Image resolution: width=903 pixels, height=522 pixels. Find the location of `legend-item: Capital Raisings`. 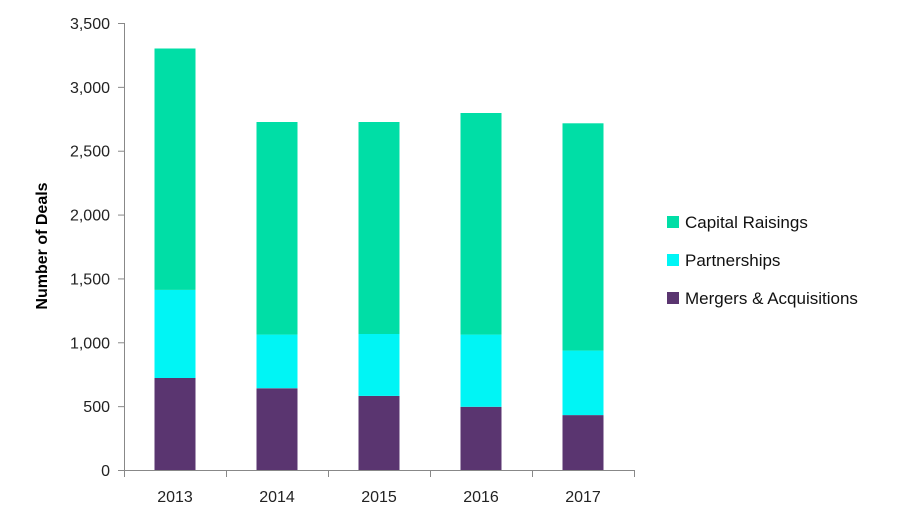

legend-item: Capital Raisings is located at coordinates (737, 222).